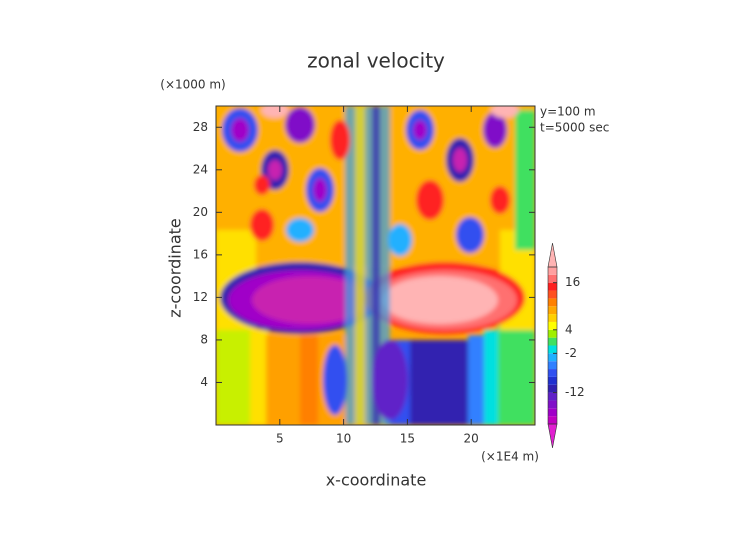 The image size is (752, 536). What do you see at coordinates (575, 392) in the screenshot?
I see `colorbar-tick-label: -12` at bounding box center [575, 392].